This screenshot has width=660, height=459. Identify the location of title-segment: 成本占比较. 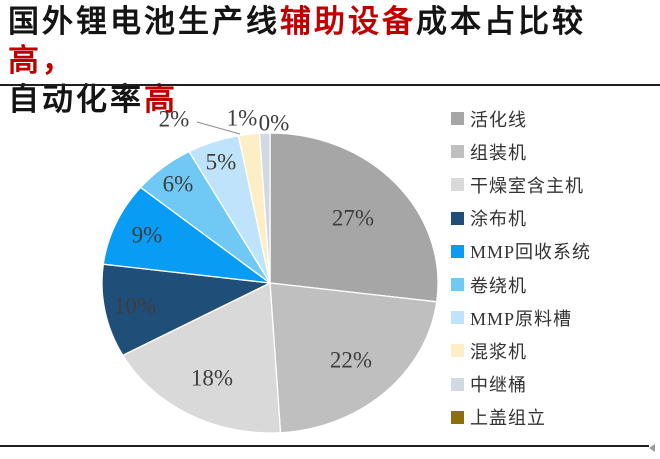
(501, 21).